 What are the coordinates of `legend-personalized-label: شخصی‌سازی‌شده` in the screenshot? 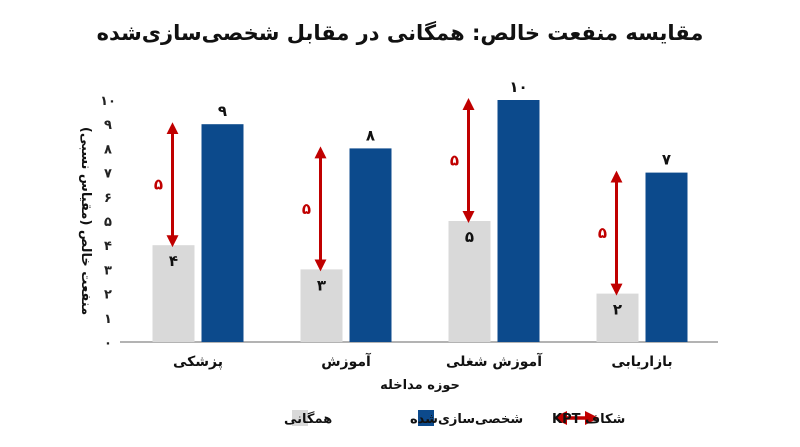 It's located at (466, 419).